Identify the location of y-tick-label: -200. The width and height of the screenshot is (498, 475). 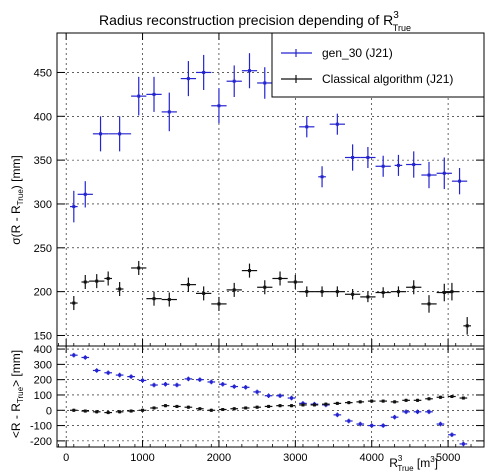
(41, 442).